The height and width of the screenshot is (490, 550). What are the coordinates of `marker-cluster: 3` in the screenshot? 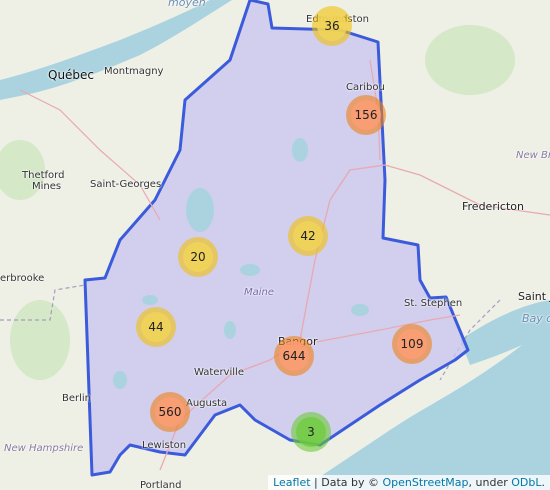 It's located at (311, 432).